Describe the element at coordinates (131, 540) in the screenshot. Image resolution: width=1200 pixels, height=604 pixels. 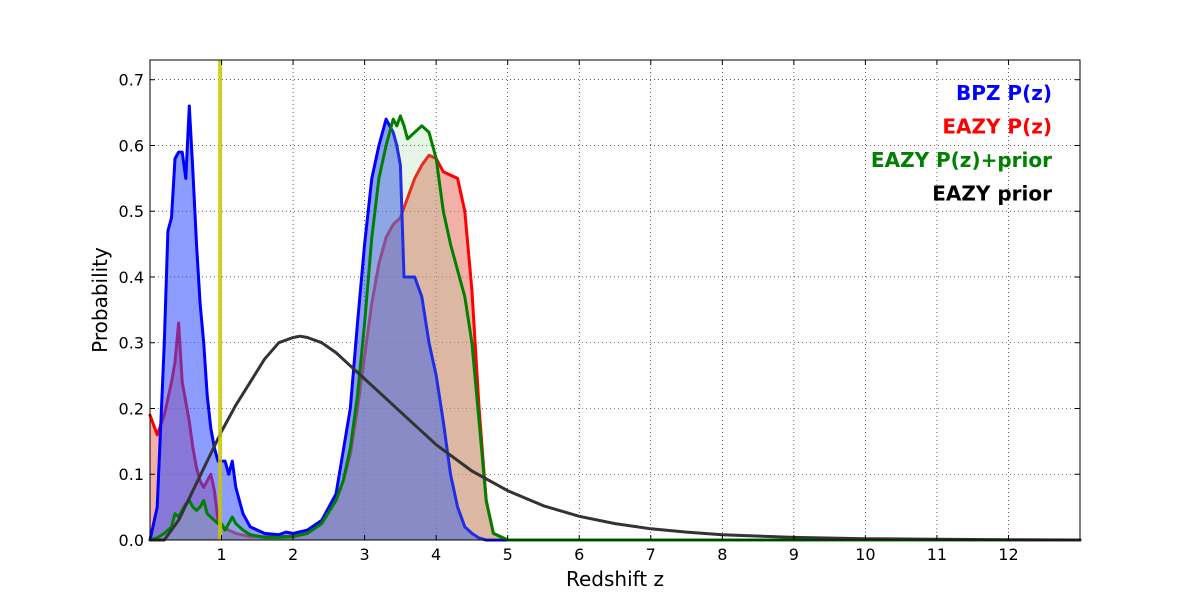
I see `y-tick-label: 0.0` at that location.